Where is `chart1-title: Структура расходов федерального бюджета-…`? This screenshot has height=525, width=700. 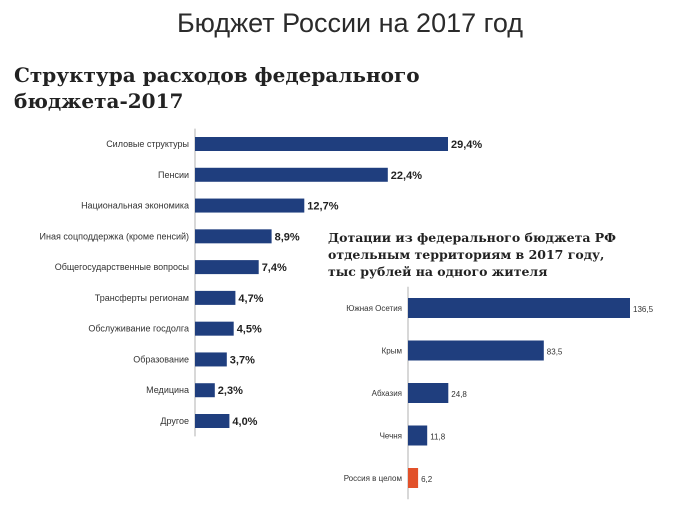
chart1-title: Структура расходов федерального бюджета-… is located at coordinates (254, 88).